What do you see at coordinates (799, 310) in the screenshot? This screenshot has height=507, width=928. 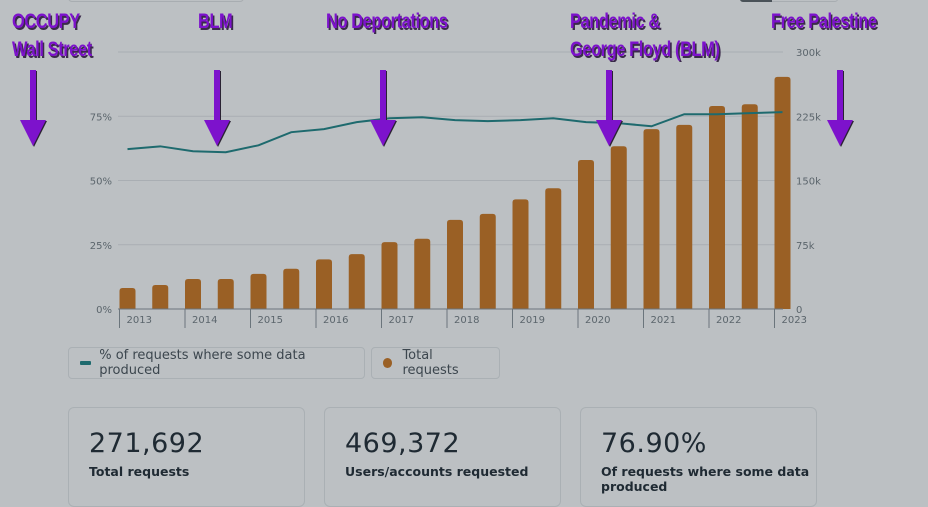 I see `right-axis-tick-label: 0` at bounding box center [799, 310].